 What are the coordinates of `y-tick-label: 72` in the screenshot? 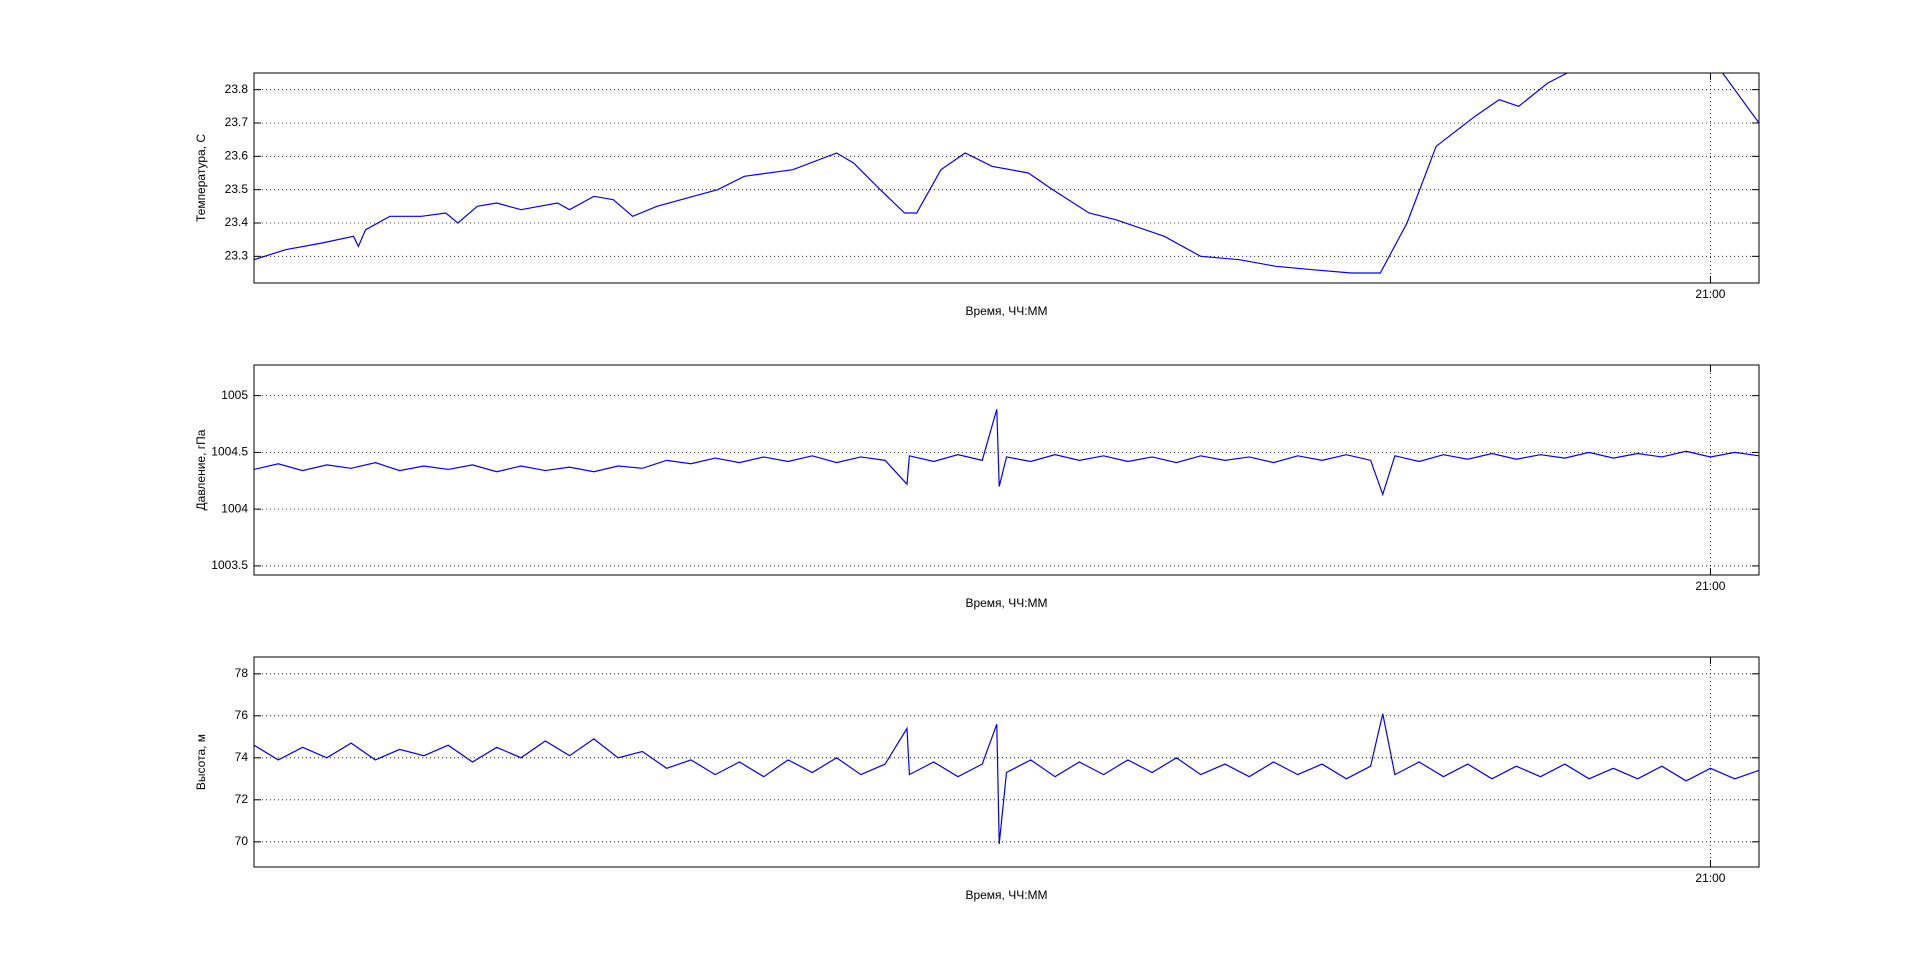 It's located at (242, 799).